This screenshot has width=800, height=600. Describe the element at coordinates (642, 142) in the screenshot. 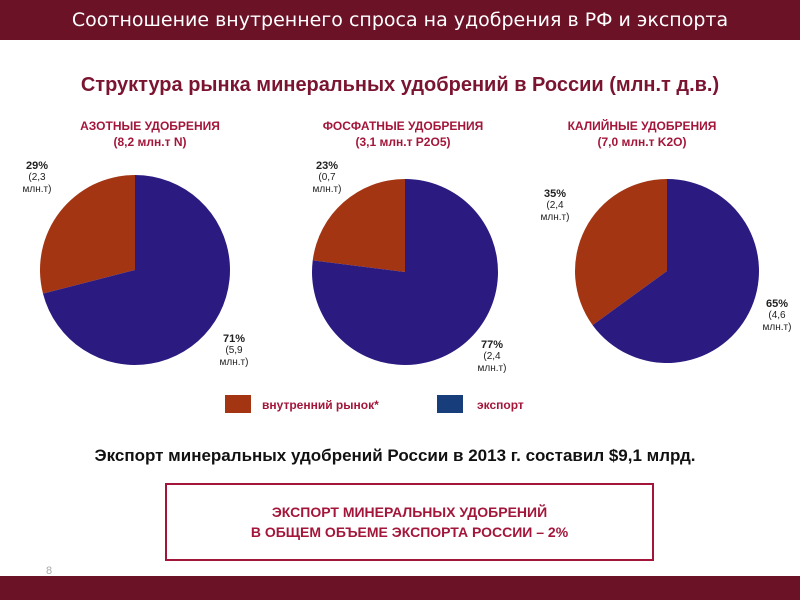

I see `chart-title-potash-subtitle: (7,0 млн.т K2O)` at that location.